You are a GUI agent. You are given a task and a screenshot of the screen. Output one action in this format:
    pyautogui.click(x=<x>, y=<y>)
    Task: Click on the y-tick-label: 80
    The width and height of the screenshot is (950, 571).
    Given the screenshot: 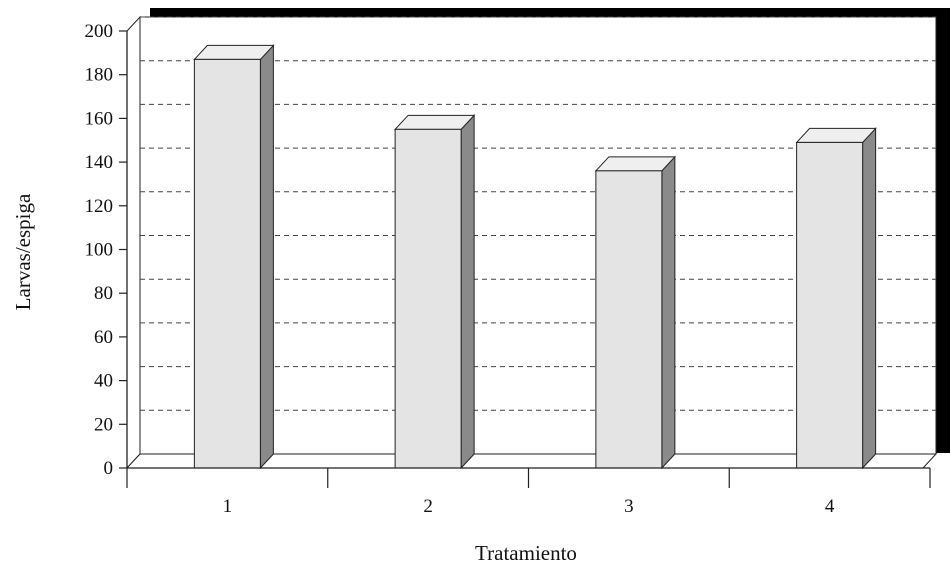 What is the action you would take?
    pyautogui.click(x=103, y=293)
    